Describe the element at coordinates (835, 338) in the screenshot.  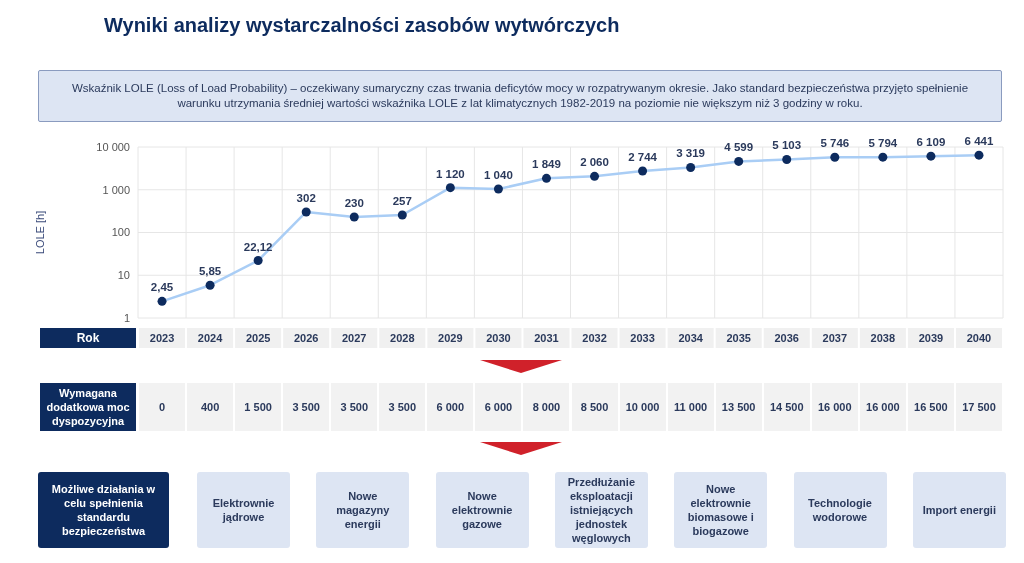
I see `x-tick-label: 2037` at that location.